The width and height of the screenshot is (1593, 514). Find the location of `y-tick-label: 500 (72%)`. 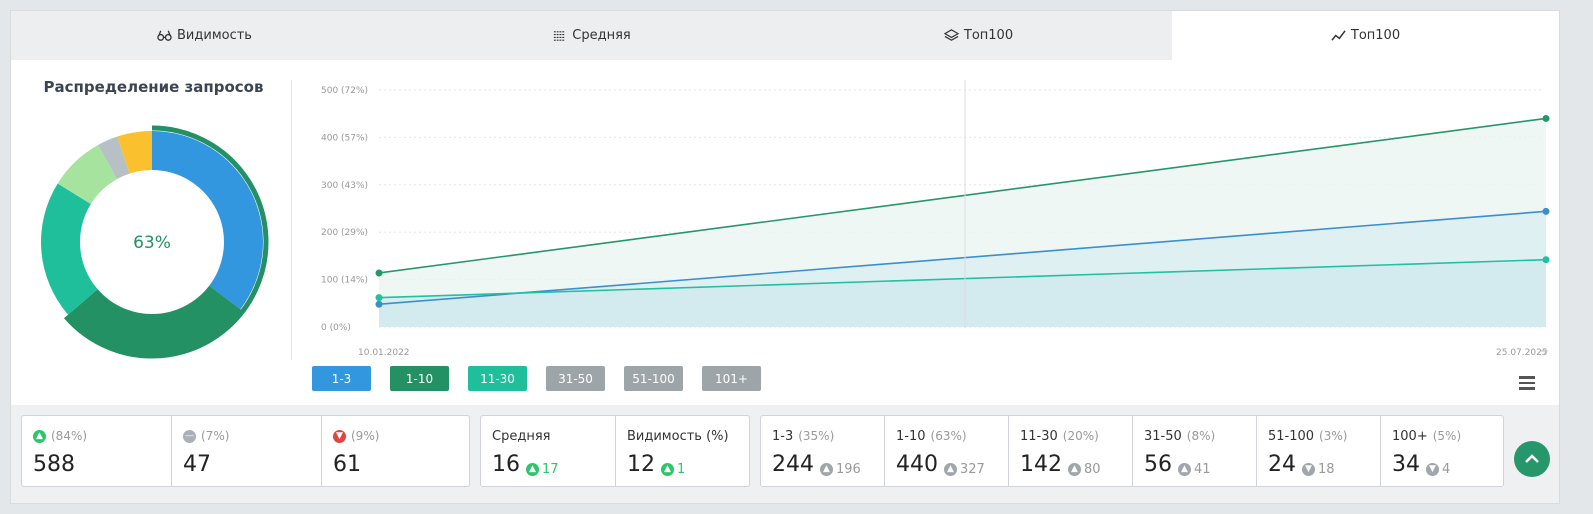

y-tick-label: 500 (72%) is located at coordinates (344, 91).